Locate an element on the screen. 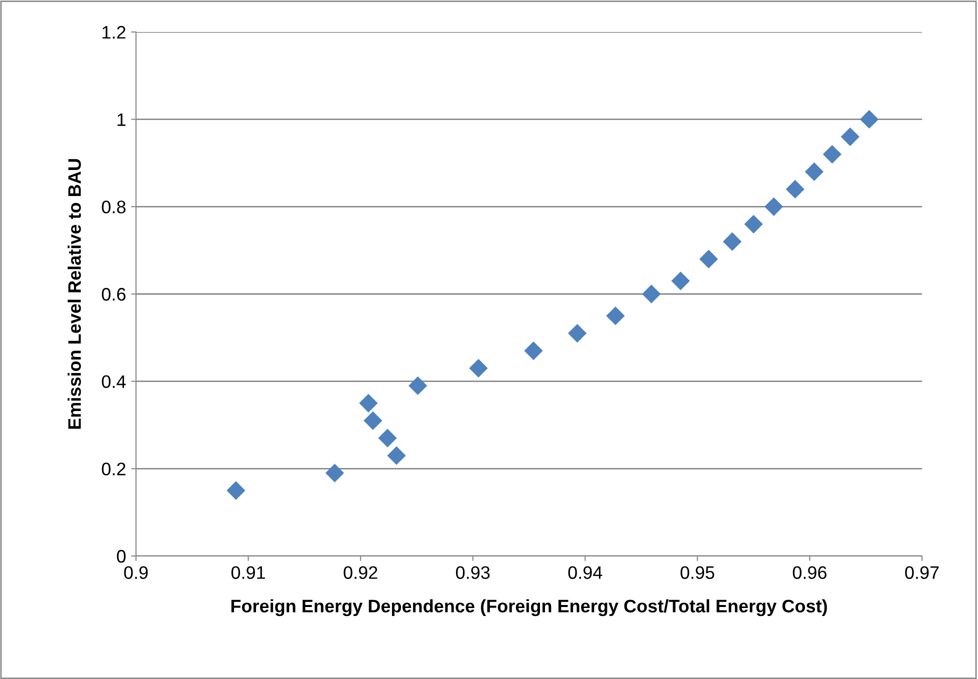 The height and width of the screenshot is (679, 978). y-tick-label: 0.6 is located at coordinates (114, 294).